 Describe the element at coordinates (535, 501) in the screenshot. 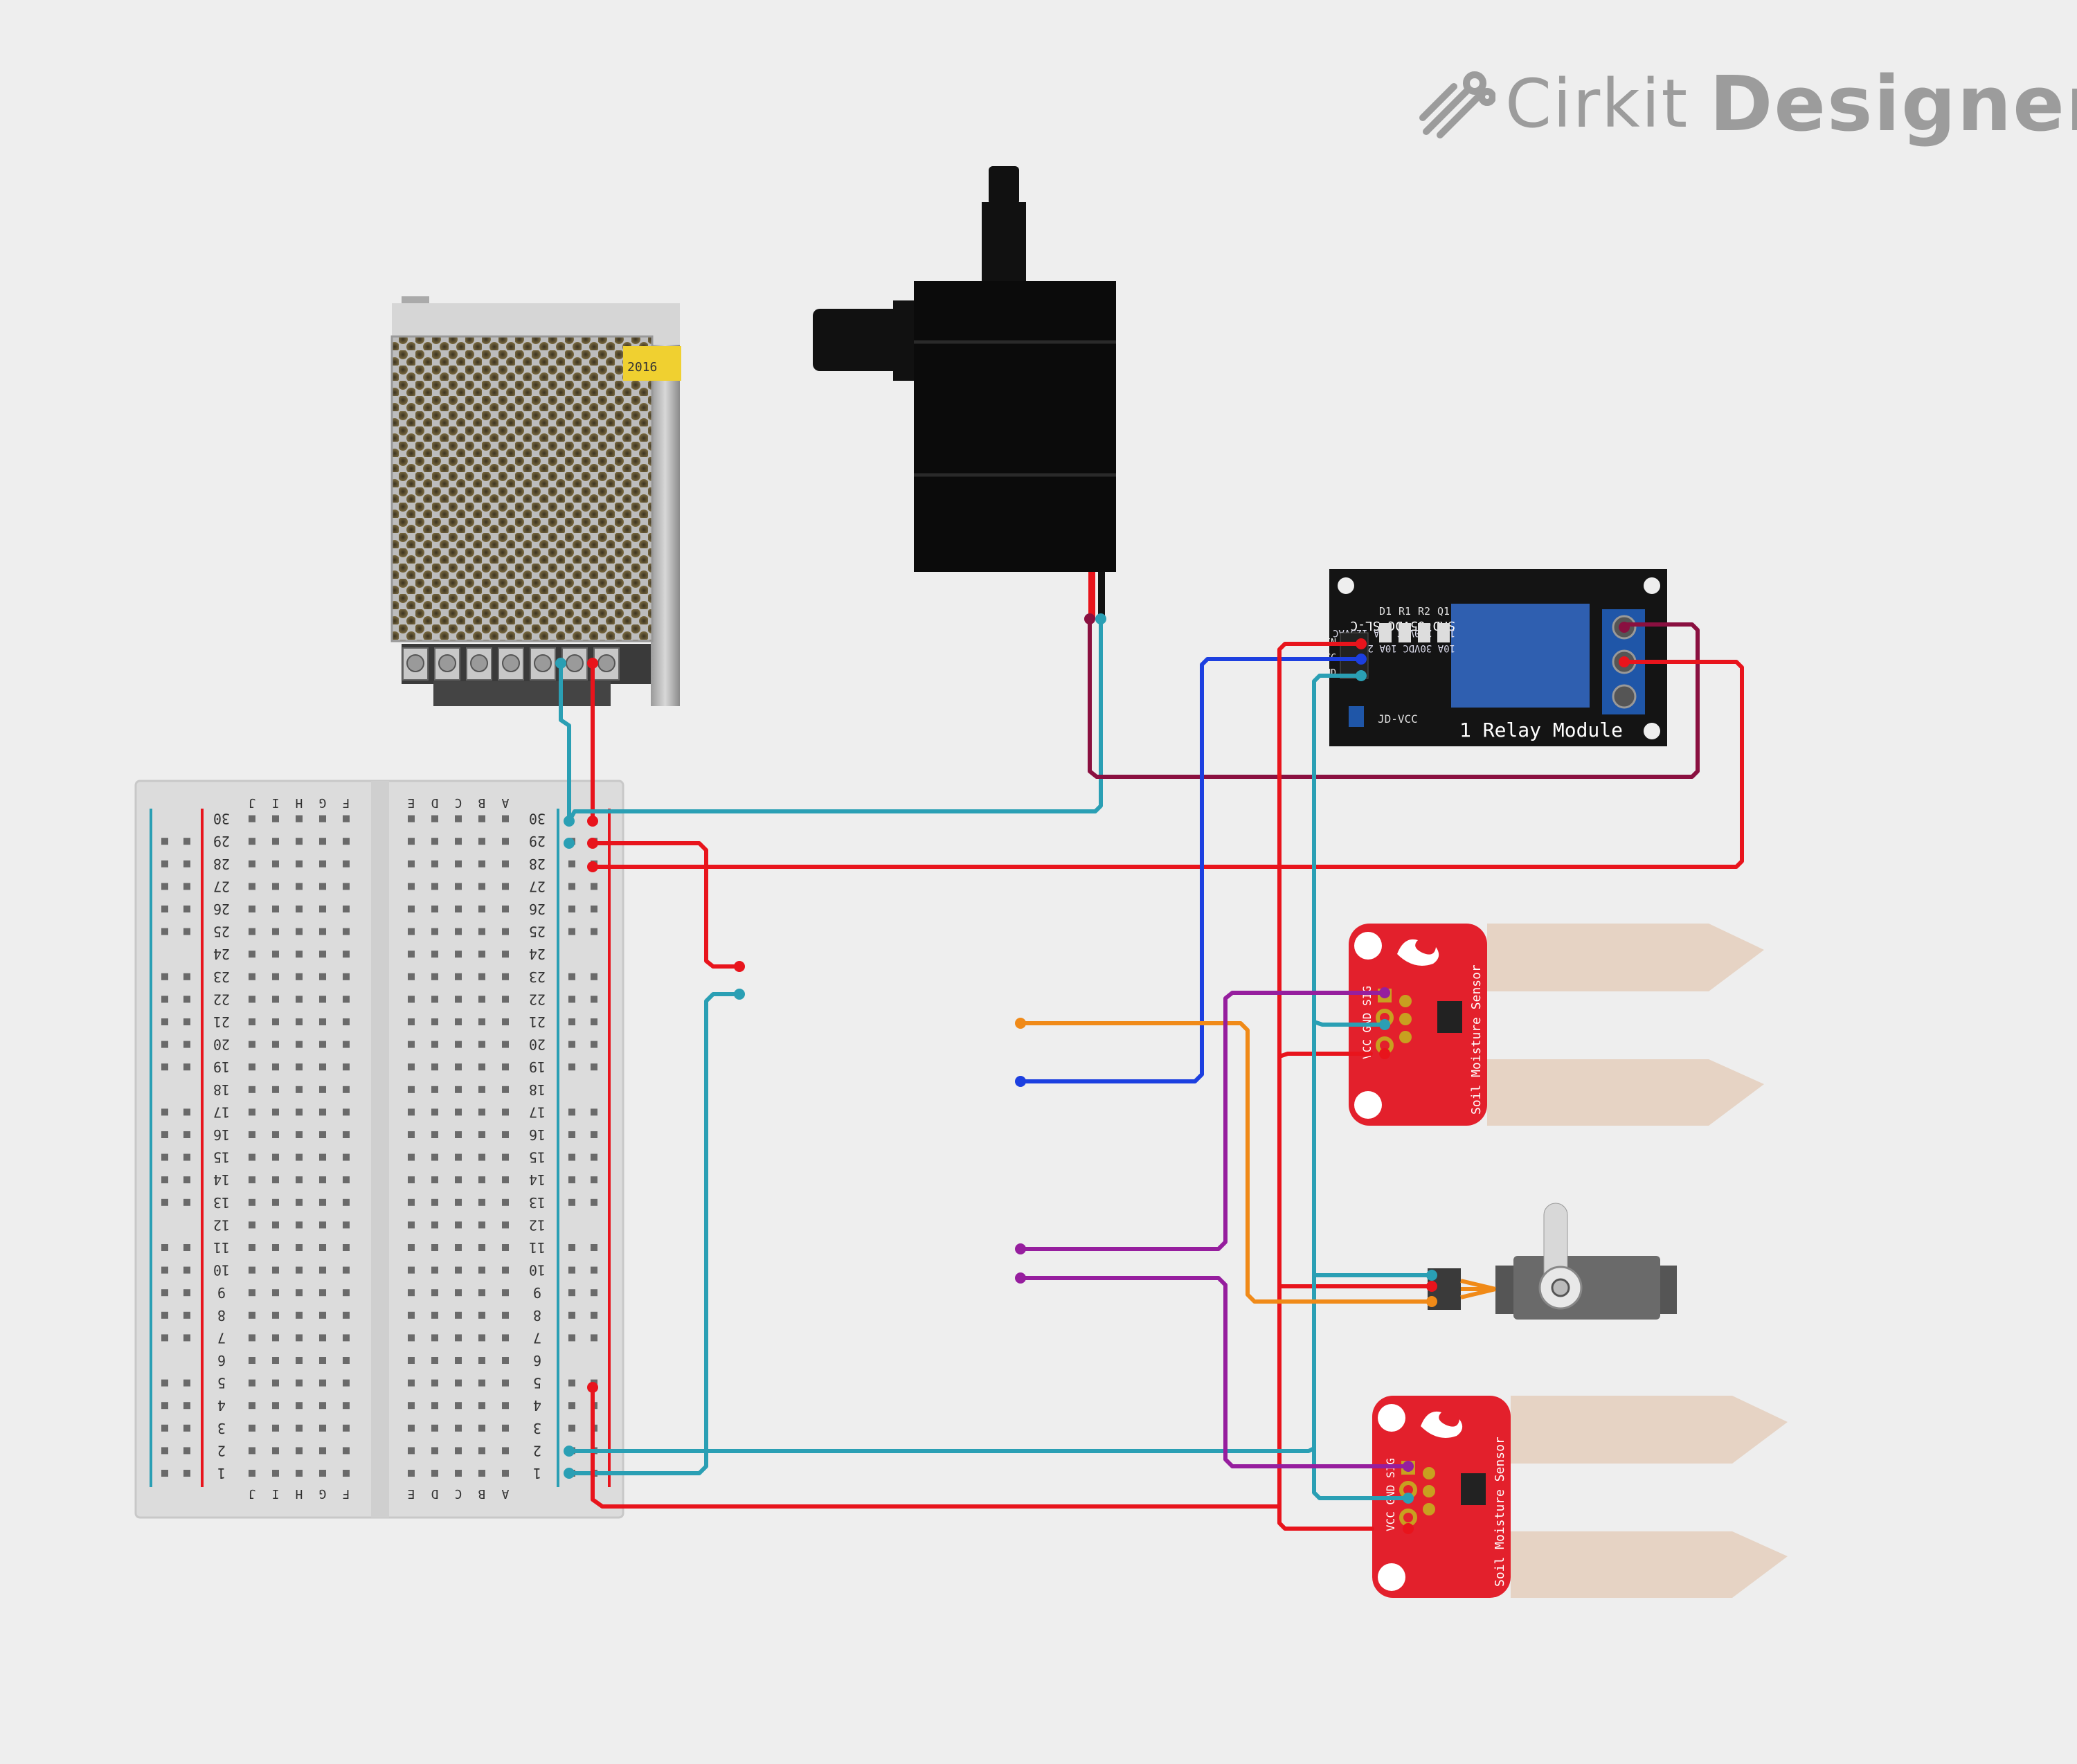

I see `power-supply: 2016` at that location.